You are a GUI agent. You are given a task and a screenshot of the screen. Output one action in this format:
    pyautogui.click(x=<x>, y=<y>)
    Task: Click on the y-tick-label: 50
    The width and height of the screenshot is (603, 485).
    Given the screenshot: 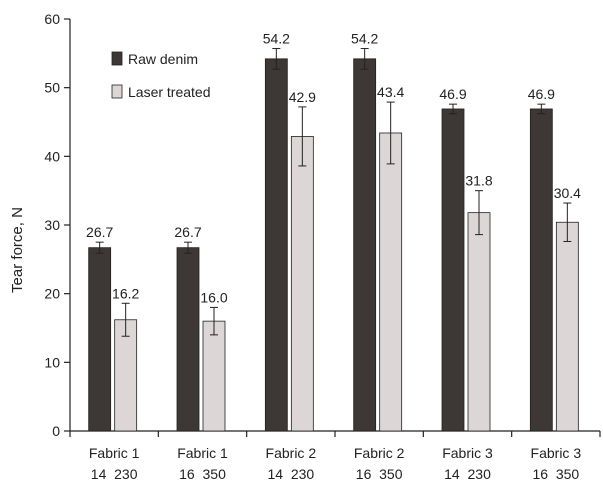 What is the action you would take?
    pyautogui.click(x=52, y=88)
    